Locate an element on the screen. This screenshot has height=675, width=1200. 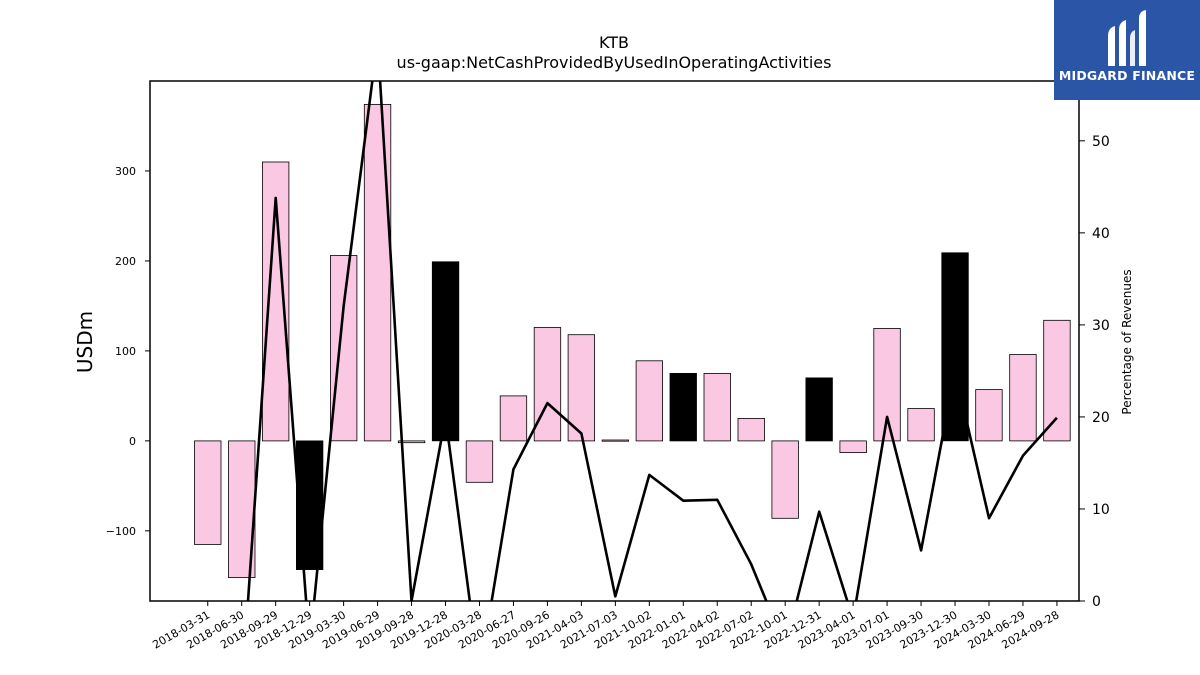
brand-logo: MIDGARD FINANCE is located at coordinates (1127, 50).